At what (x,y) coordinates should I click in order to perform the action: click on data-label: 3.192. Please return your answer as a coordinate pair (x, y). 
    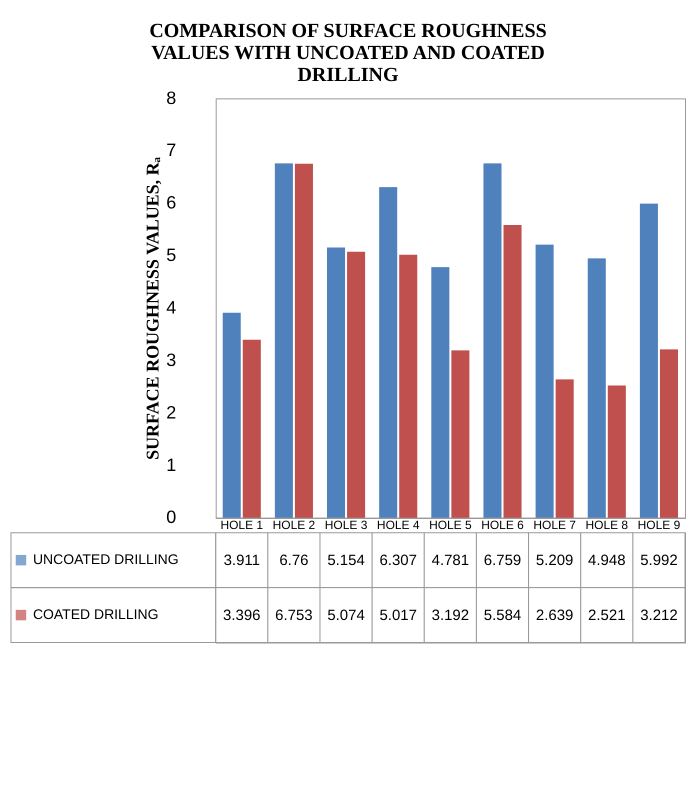
    Looking at the image, I should click on (451, 615).